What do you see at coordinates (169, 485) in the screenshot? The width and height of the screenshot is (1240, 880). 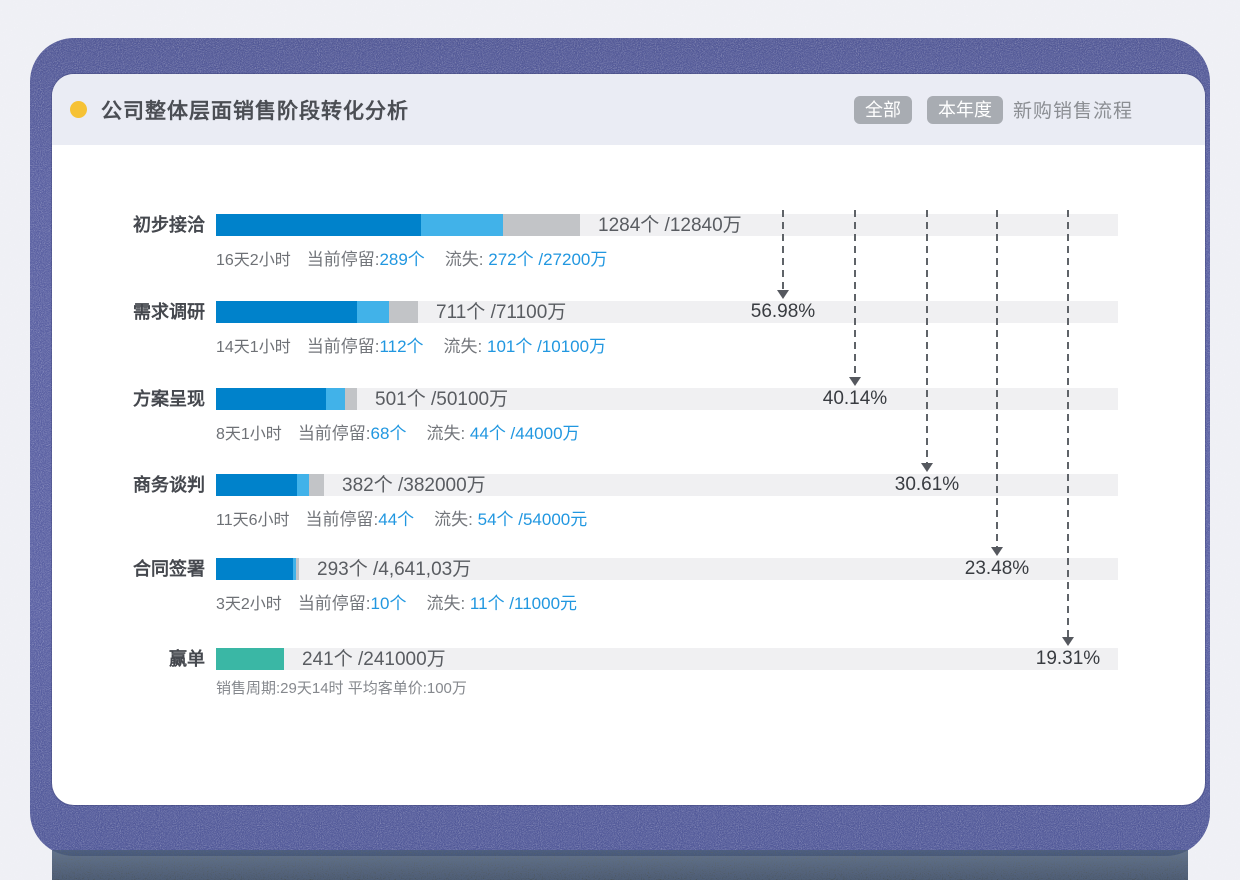 I see `stage-label: 商务谈判` at bounding box center [169, 485].